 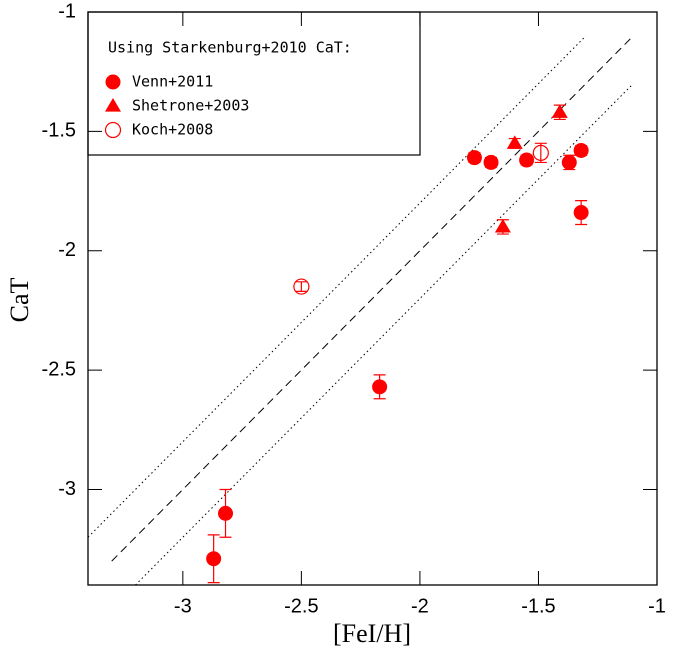 What do you see at coordinates (538, 606) in the screenshot?
I see `x-tick-label: -1.5` at bounding box center [538, 606].